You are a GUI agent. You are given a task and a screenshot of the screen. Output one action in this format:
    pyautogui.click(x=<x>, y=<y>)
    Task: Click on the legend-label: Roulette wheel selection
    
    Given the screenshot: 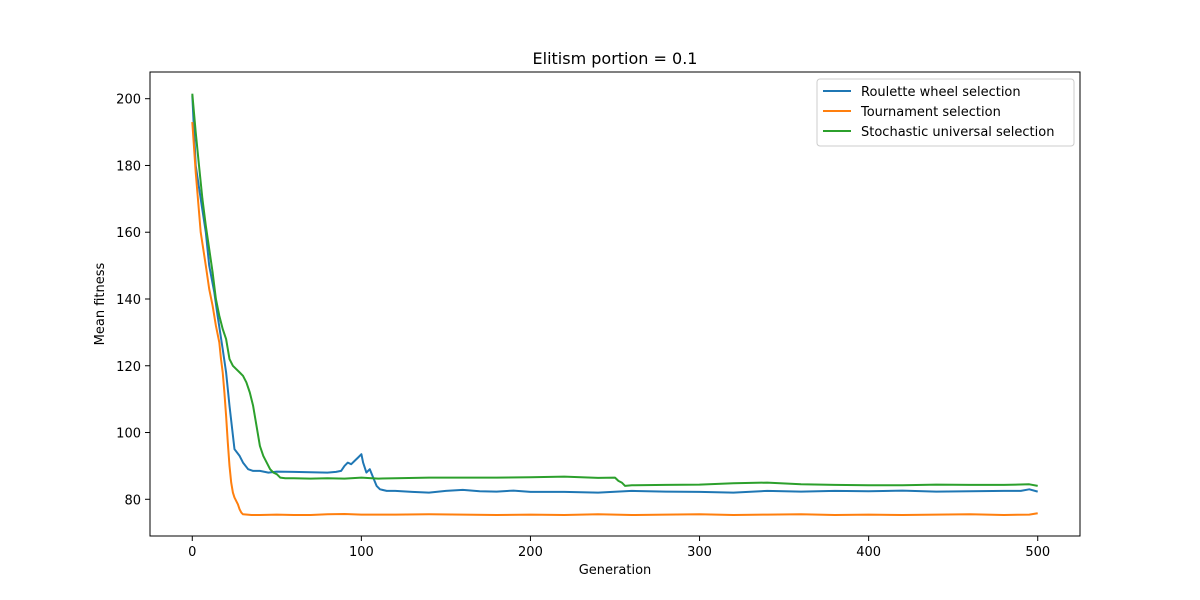 What is the action you would take?
    pyautogui.click(x=941, y=92)
    